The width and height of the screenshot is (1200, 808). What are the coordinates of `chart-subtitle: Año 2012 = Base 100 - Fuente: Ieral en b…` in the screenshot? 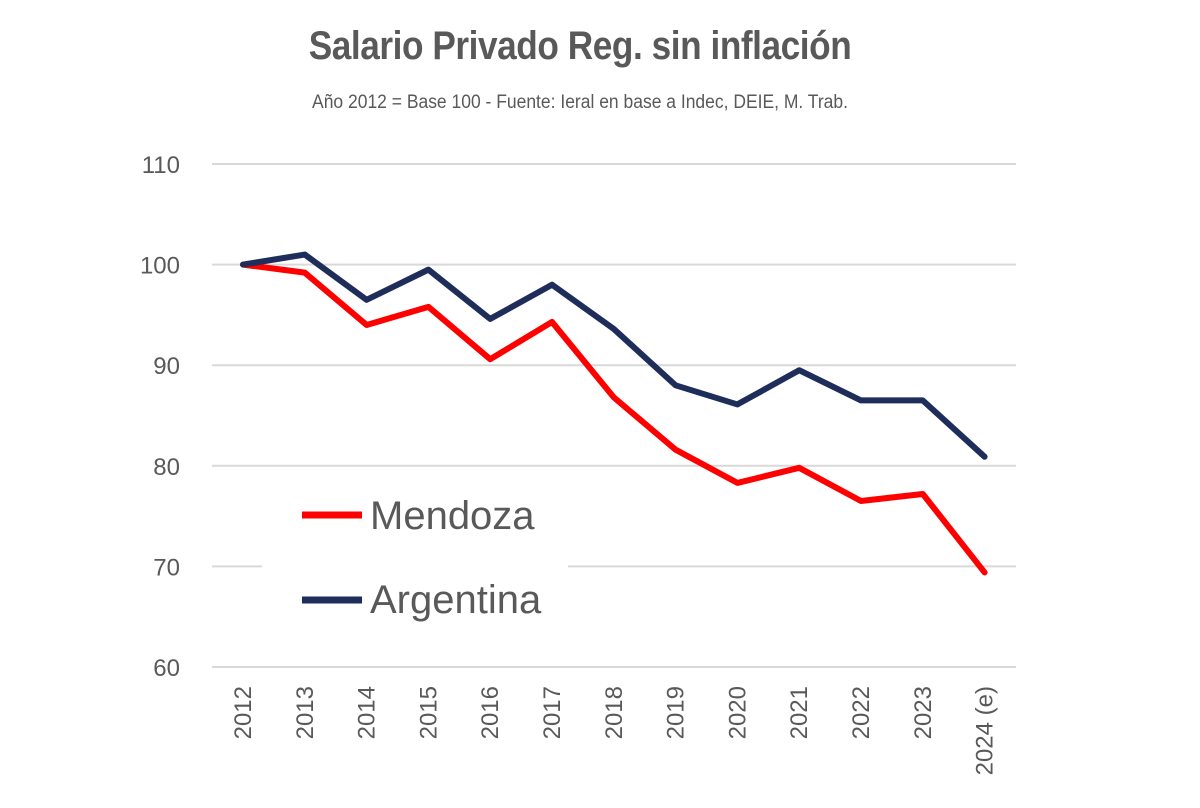 It's located at (580, 102).